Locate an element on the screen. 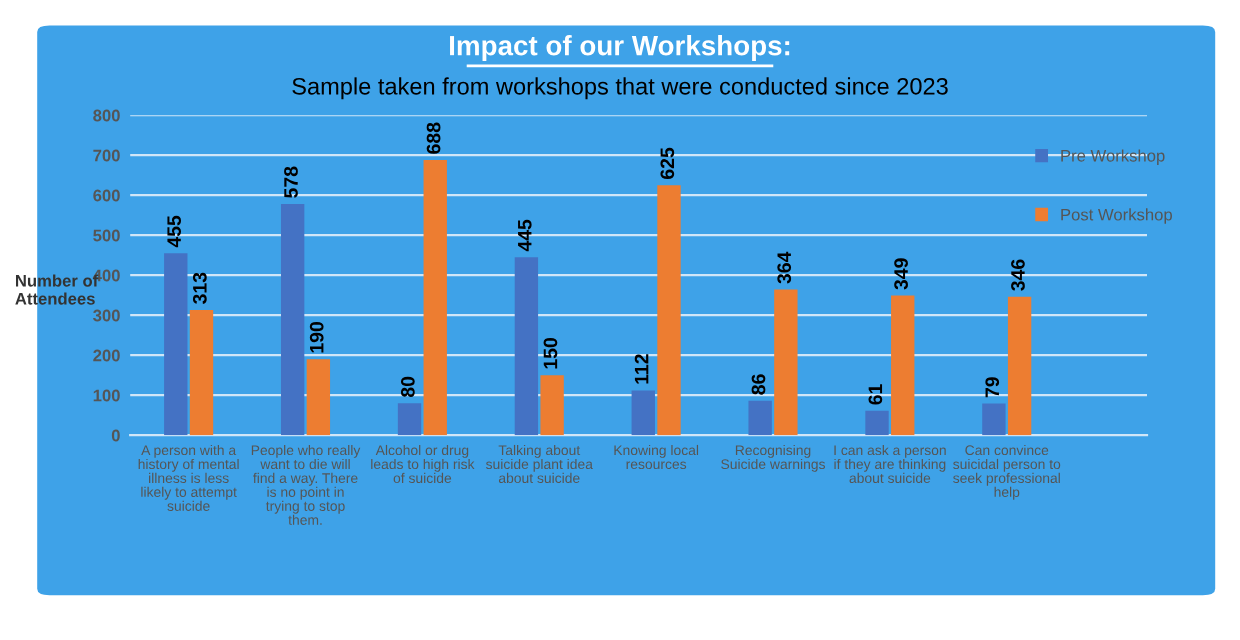 The image size is (1240, 640). data-label: 349 is located at coordinates (901, 274).